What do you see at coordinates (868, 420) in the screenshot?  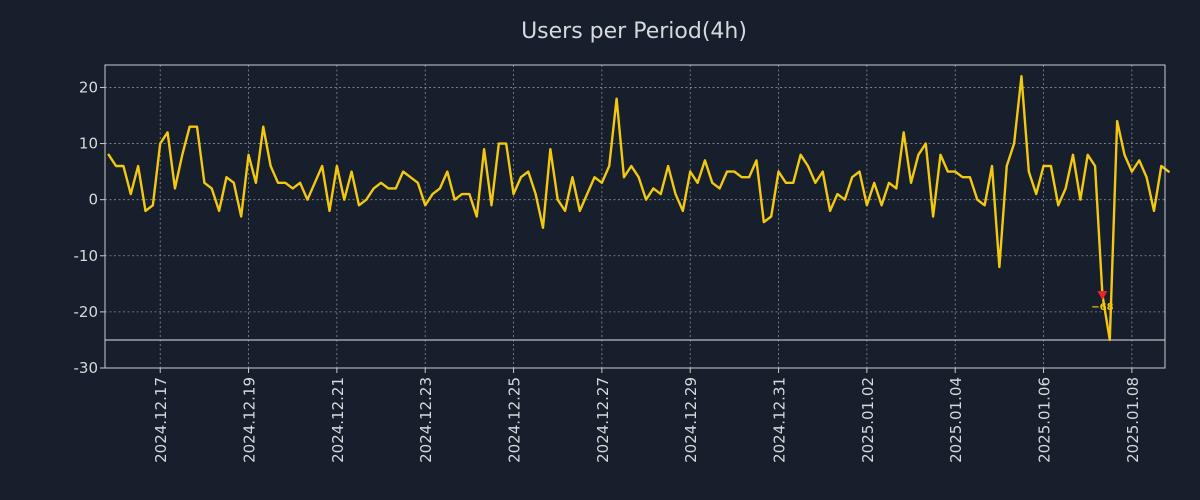 I see `x-tick-label: 2025.01.02` at bounding box center [868, 420].